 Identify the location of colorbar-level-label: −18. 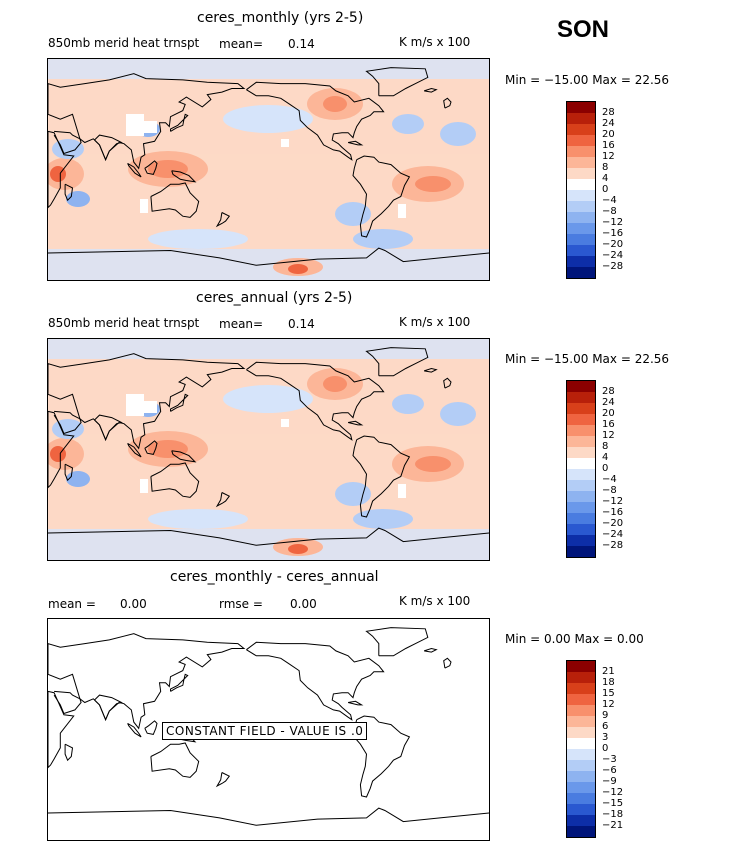
(613, 814).